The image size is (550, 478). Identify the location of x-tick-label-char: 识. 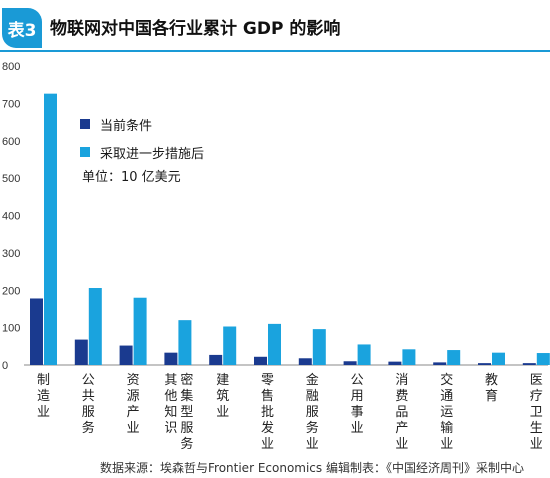
(170, 428).